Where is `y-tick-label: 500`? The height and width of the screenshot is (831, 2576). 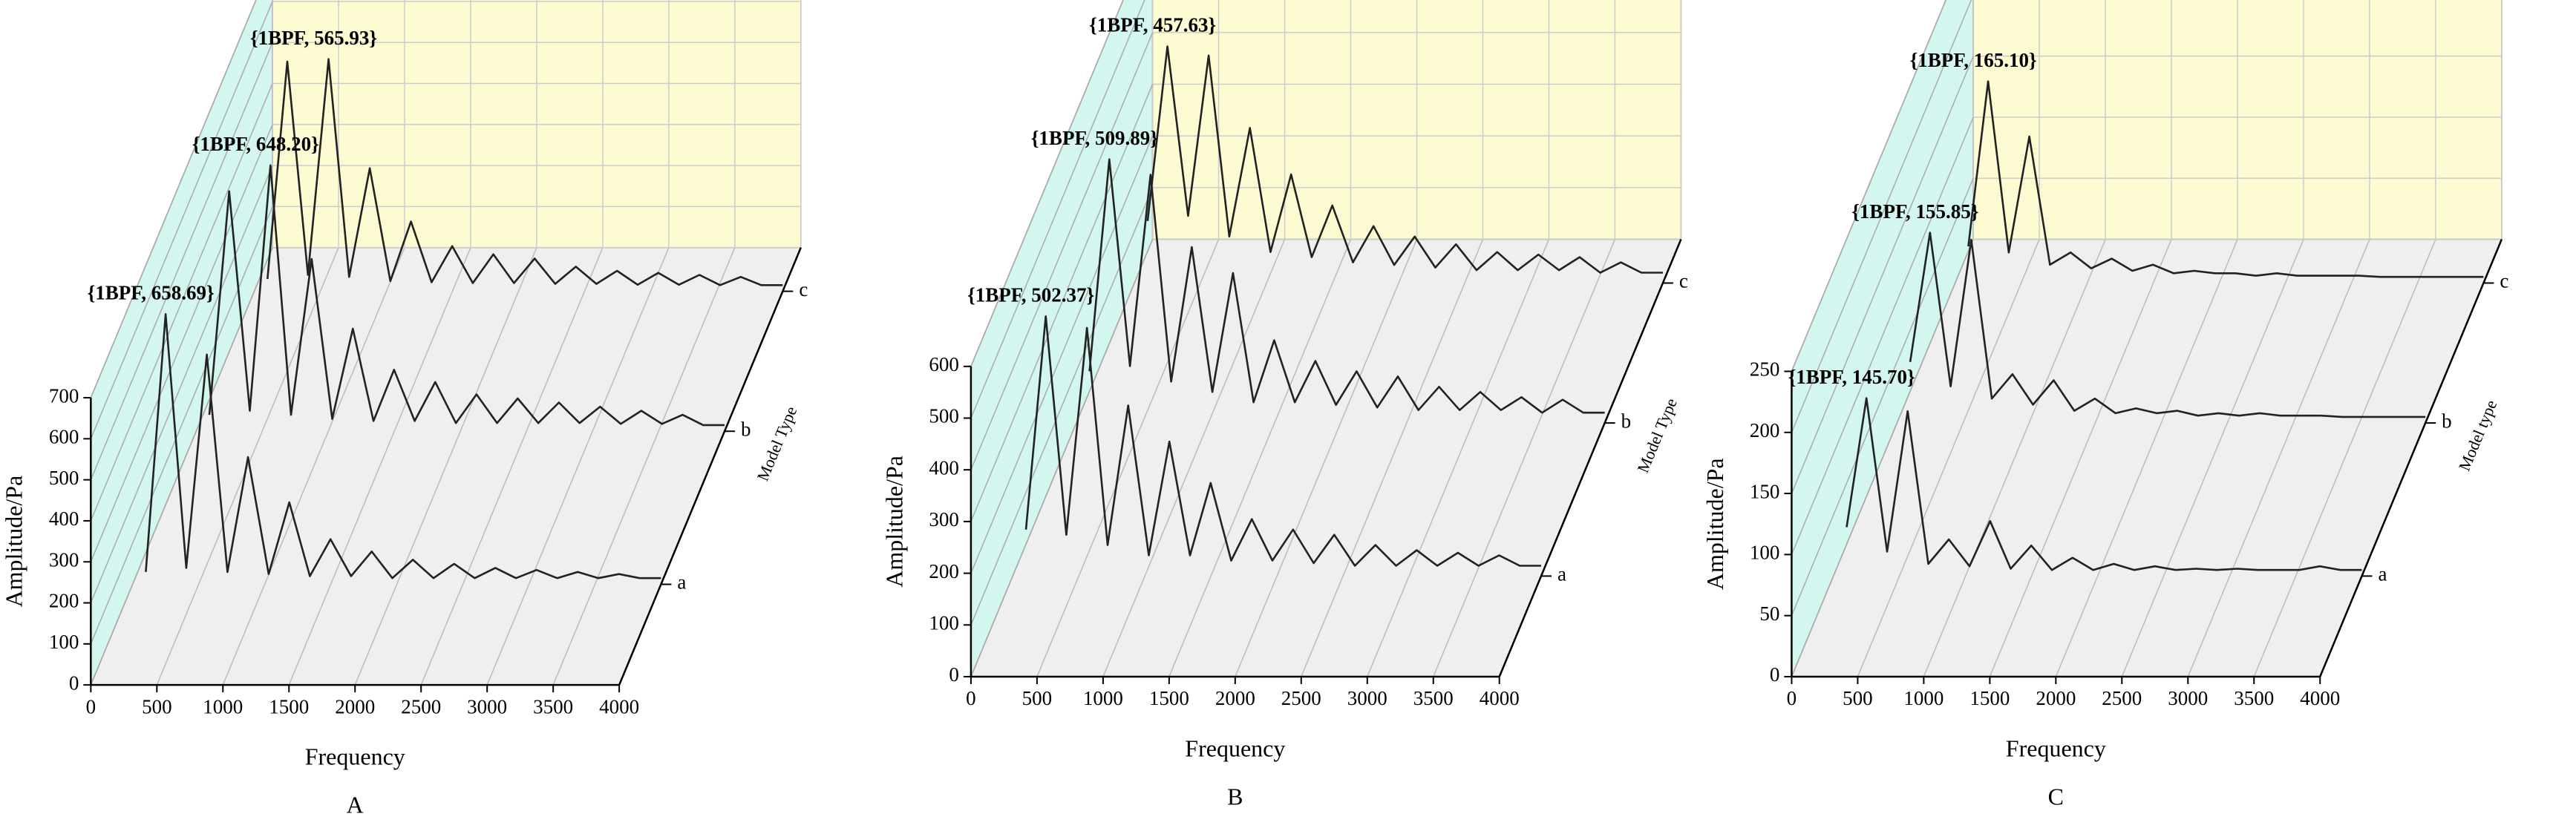
y-tick-label: 500 is located at coordinates (944, 416).